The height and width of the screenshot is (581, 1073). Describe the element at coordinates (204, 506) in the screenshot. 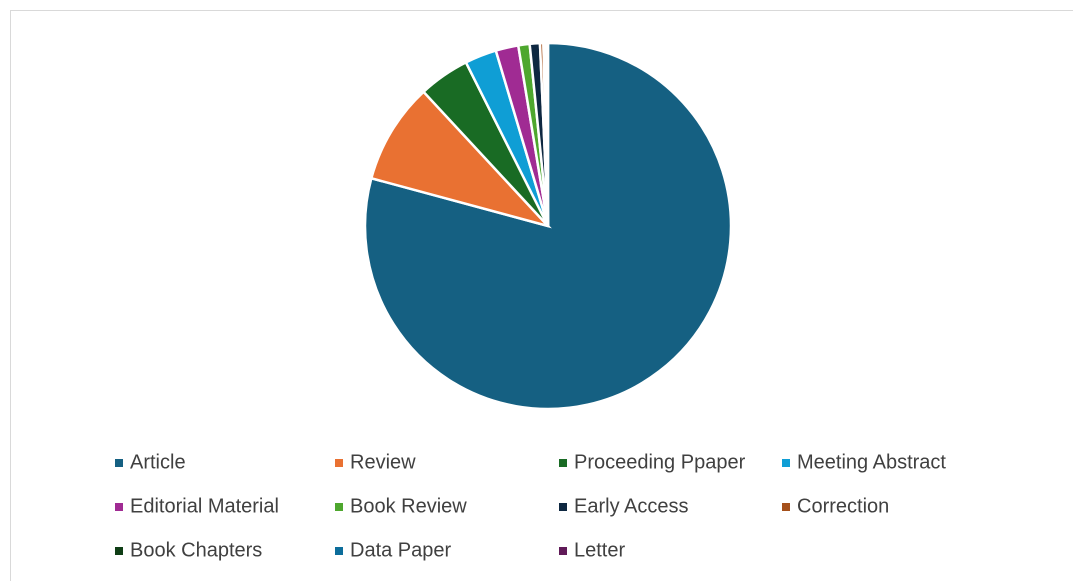

I see `legend-label: Editorial Material` at that location.